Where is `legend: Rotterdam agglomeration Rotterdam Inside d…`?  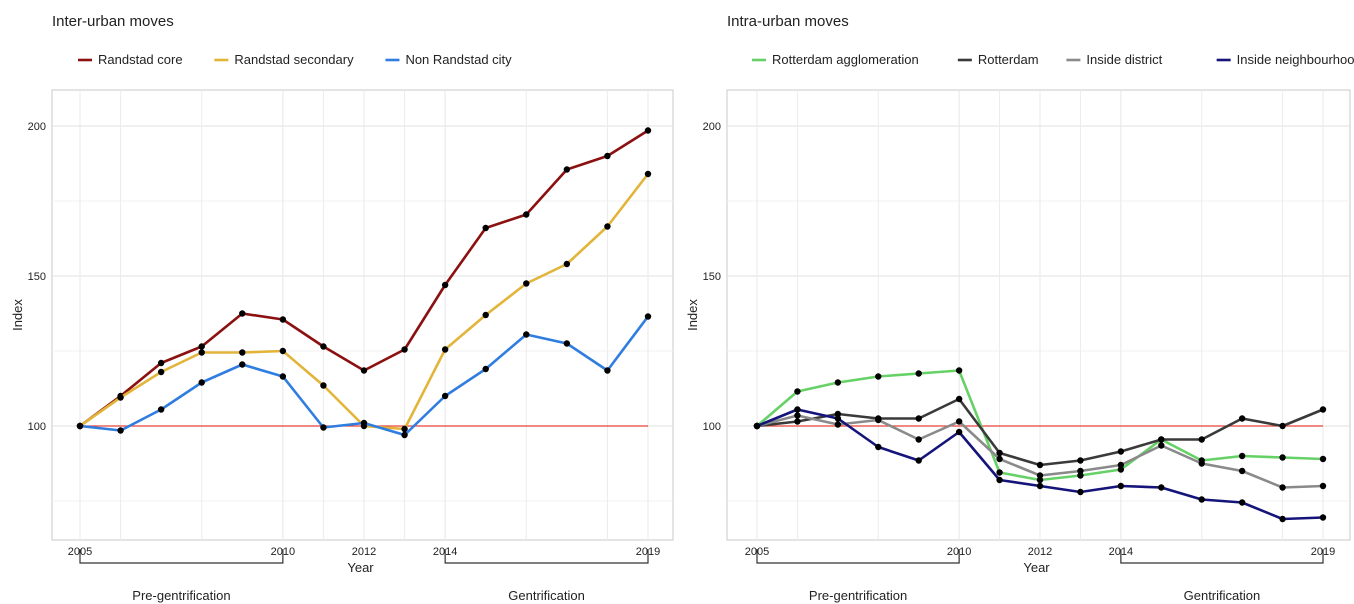 legend: Rotterdam agglomeration Rotterdam Inside d… is located at coordinates (1053, 59).